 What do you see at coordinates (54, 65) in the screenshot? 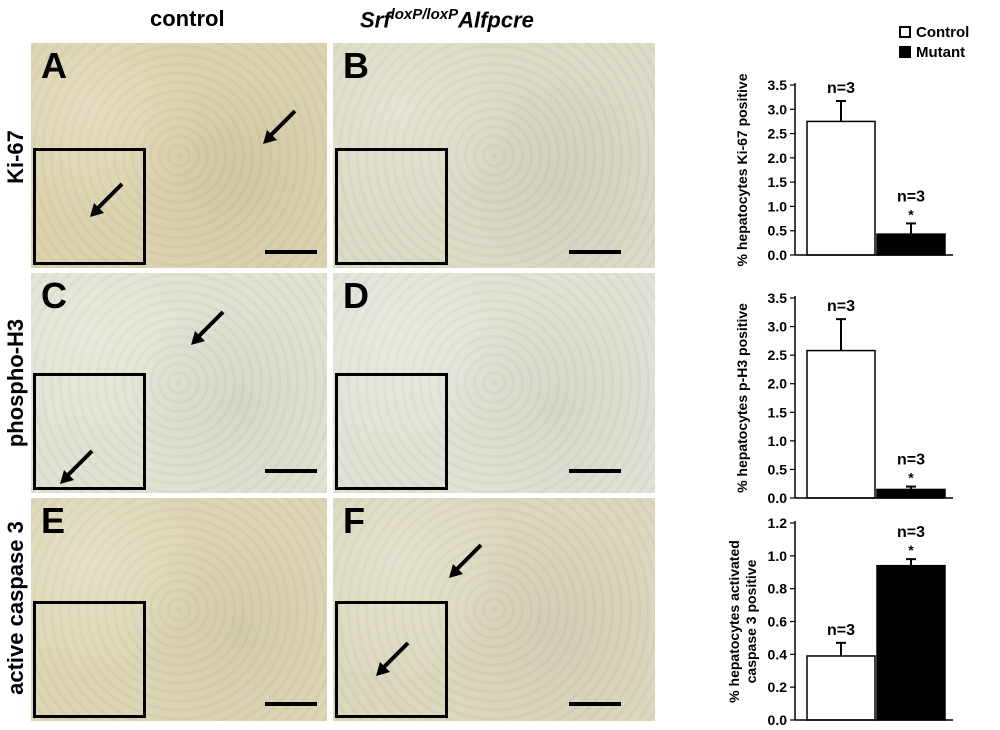
I see `panel-label: A` at bounding box center [54, 65].